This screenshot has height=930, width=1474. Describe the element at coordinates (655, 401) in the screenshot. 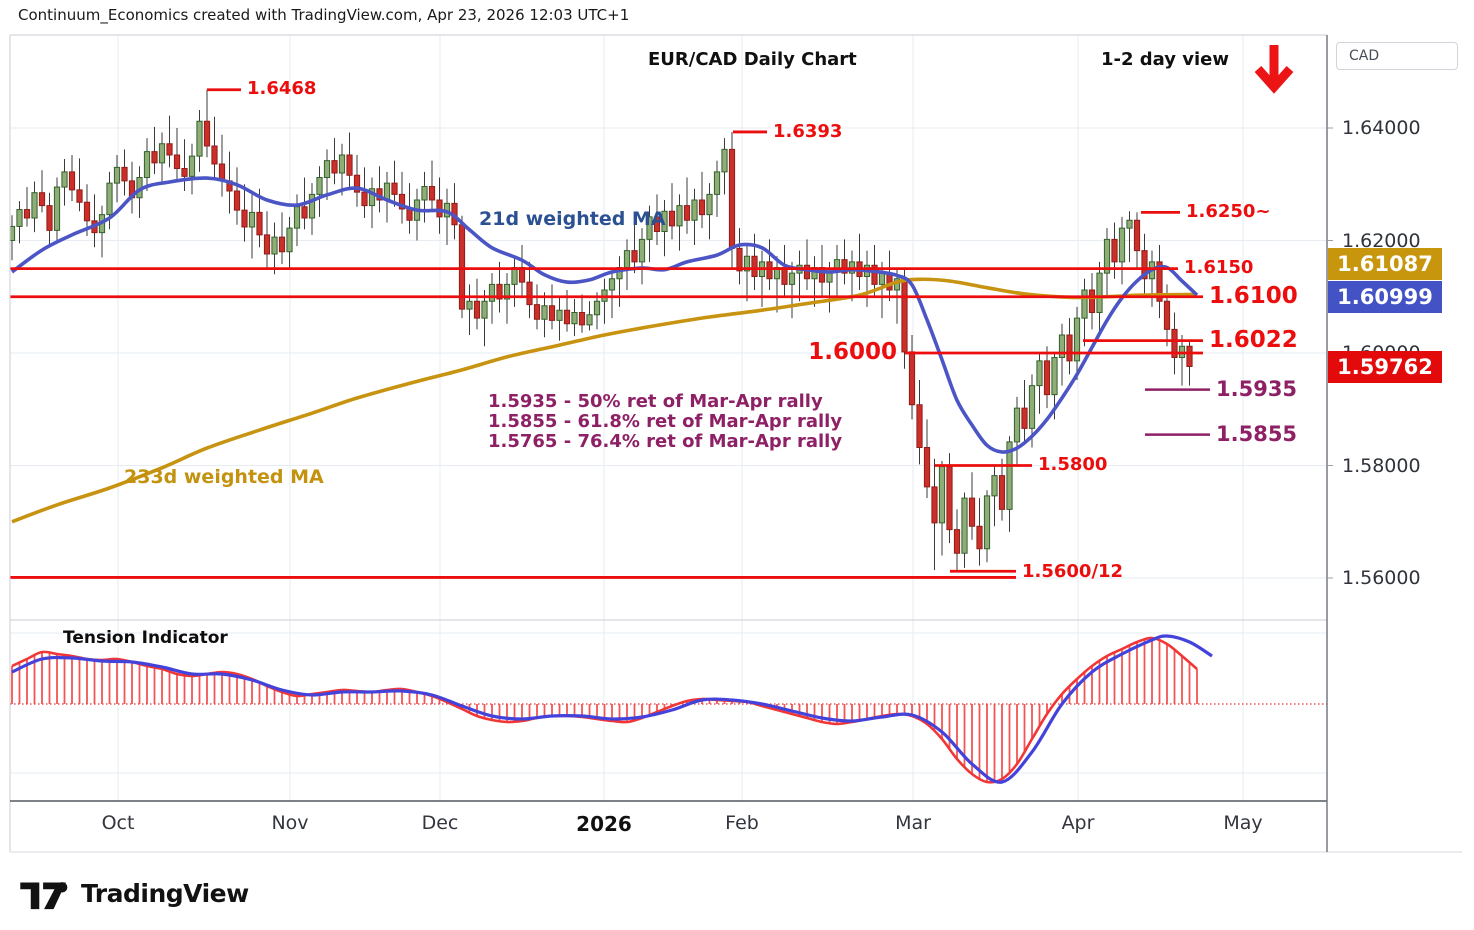

I see `fib-note-50: 1.5935 - 50% ret of Mar-Apr rally` at that location.